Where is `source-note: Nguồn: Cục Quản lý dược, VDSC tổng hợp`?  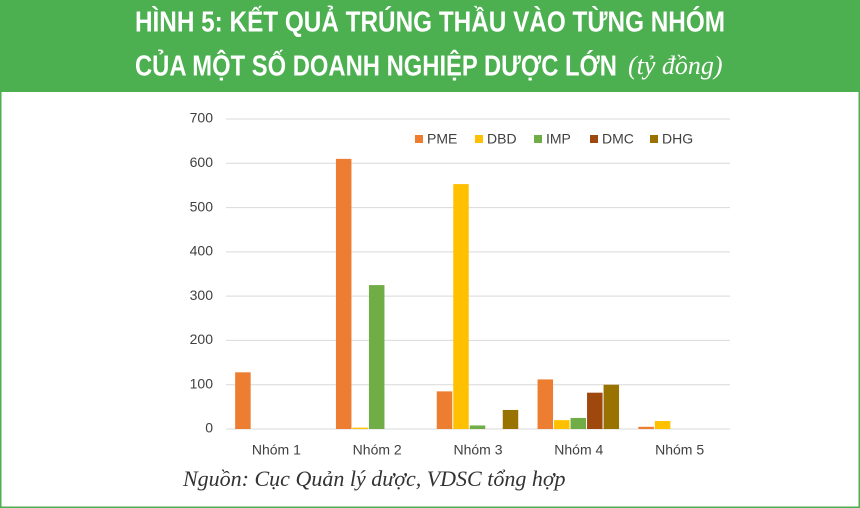 source-note: Nguồn: Cục Quản lý dược, VDSC tổng hợp is located at coordinates (374, 478).